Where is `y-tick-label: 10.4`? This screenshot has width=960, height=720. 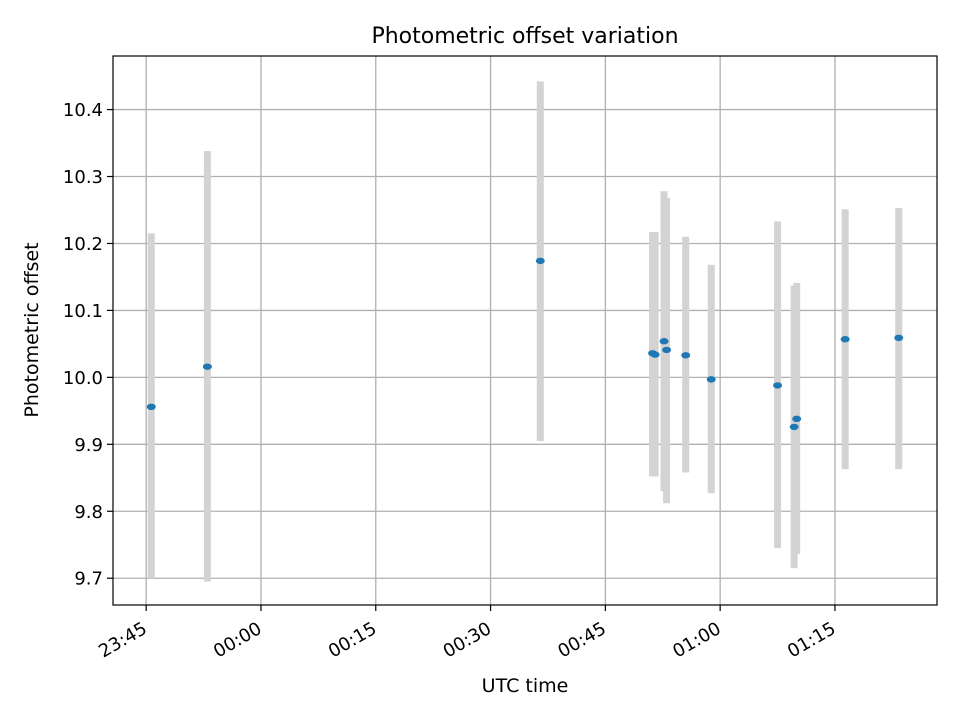
y-tick-label: 10.4 is located at coordinates (83, 110).